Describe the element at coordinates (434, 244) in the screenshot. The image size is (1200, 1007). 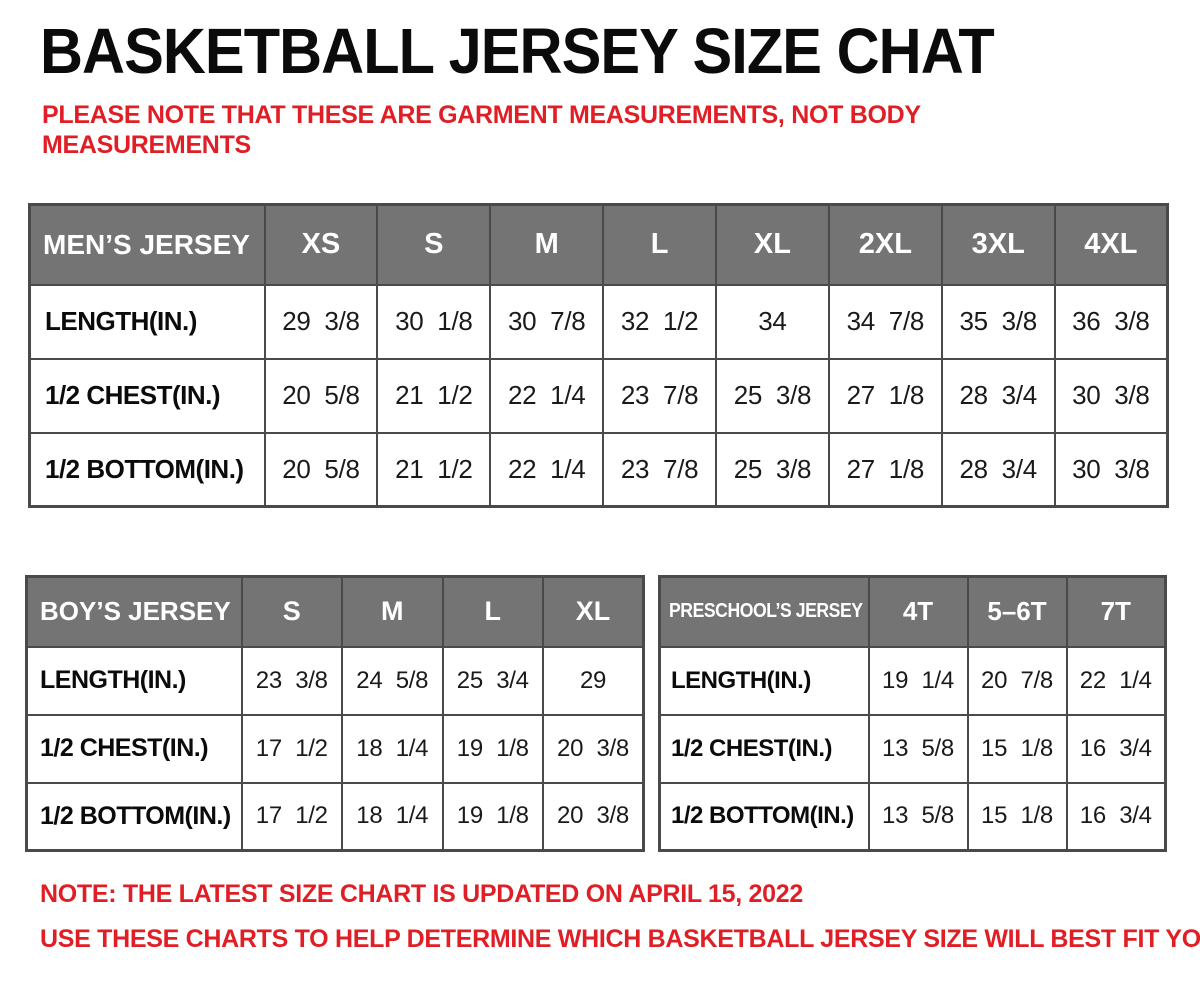
I see `mens-size-header-s: S` at that location.